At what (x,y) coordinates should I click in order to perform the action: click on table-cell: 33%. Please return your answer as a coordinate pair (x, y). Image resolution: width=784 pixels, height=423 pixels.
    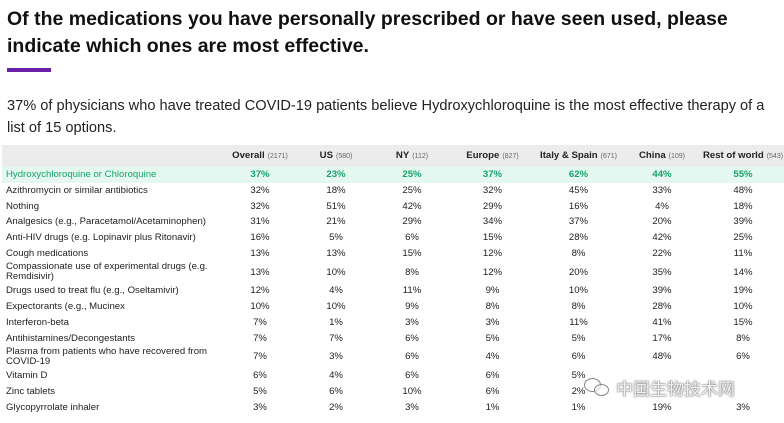
    Looking at the image, I should click on (662, 191).